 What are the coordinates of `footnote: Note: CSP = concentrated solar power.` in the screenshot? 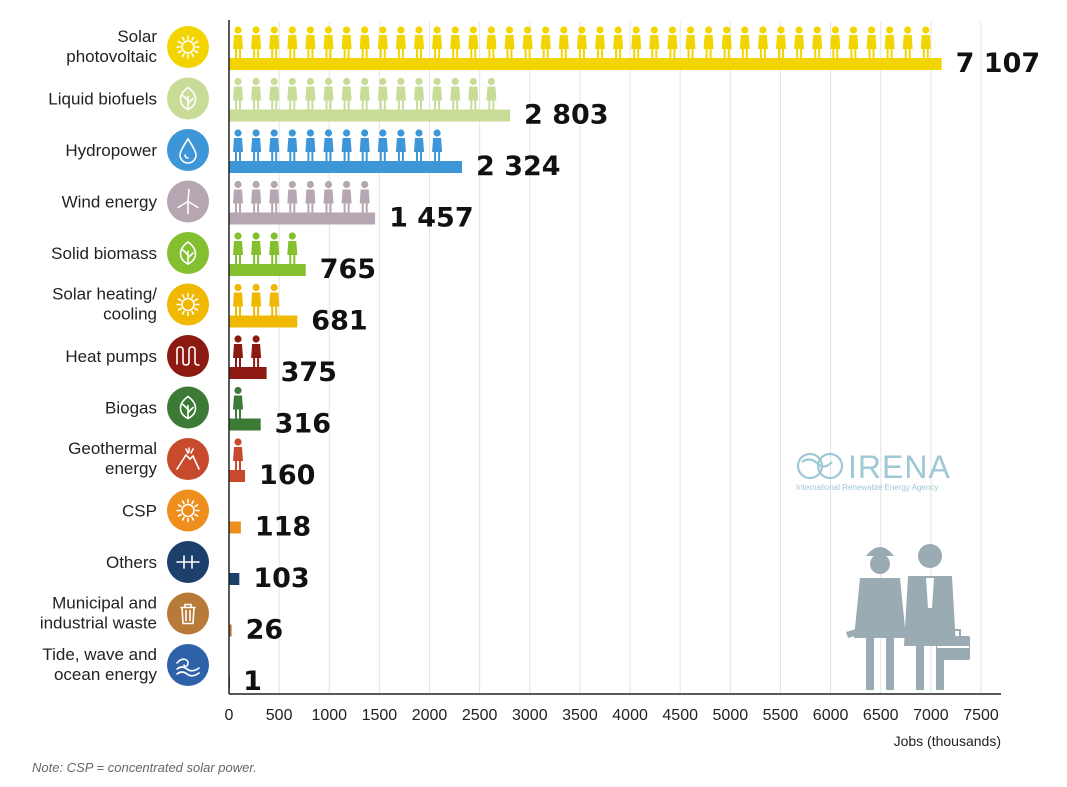 It's located at (144, 767).